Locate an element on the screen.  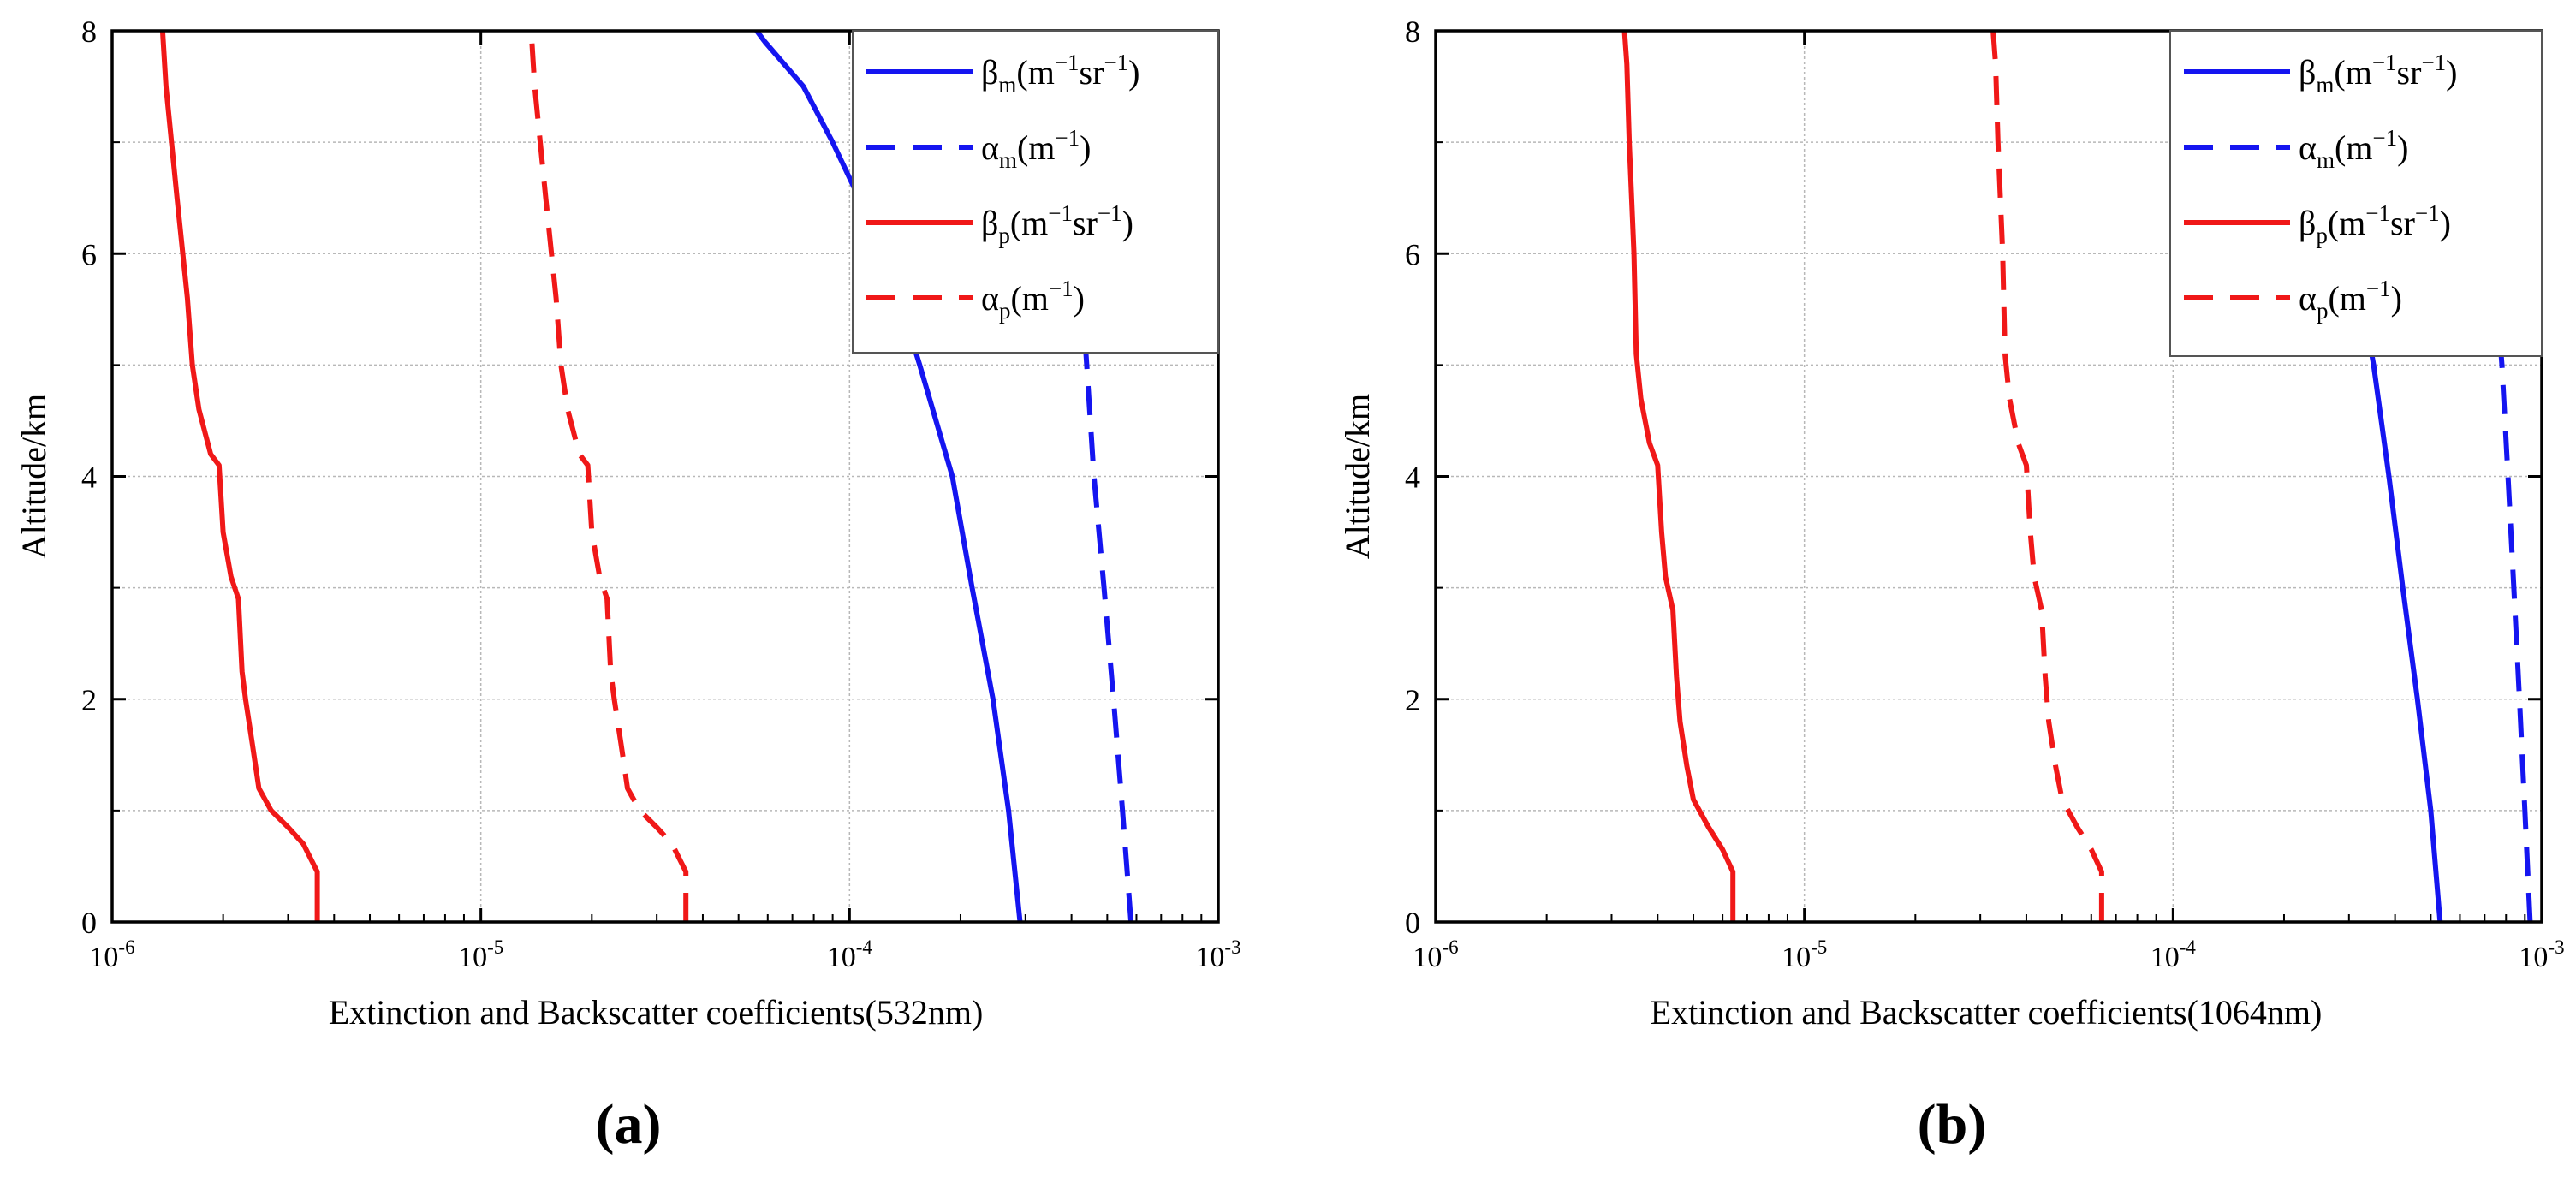
panel-label: (a) is located at coordinates (629, 1124).